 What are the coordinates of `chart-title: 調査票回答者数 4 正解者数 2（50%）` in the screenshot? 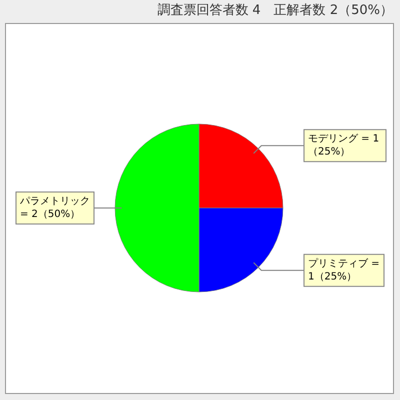 It's located at (275, 10).